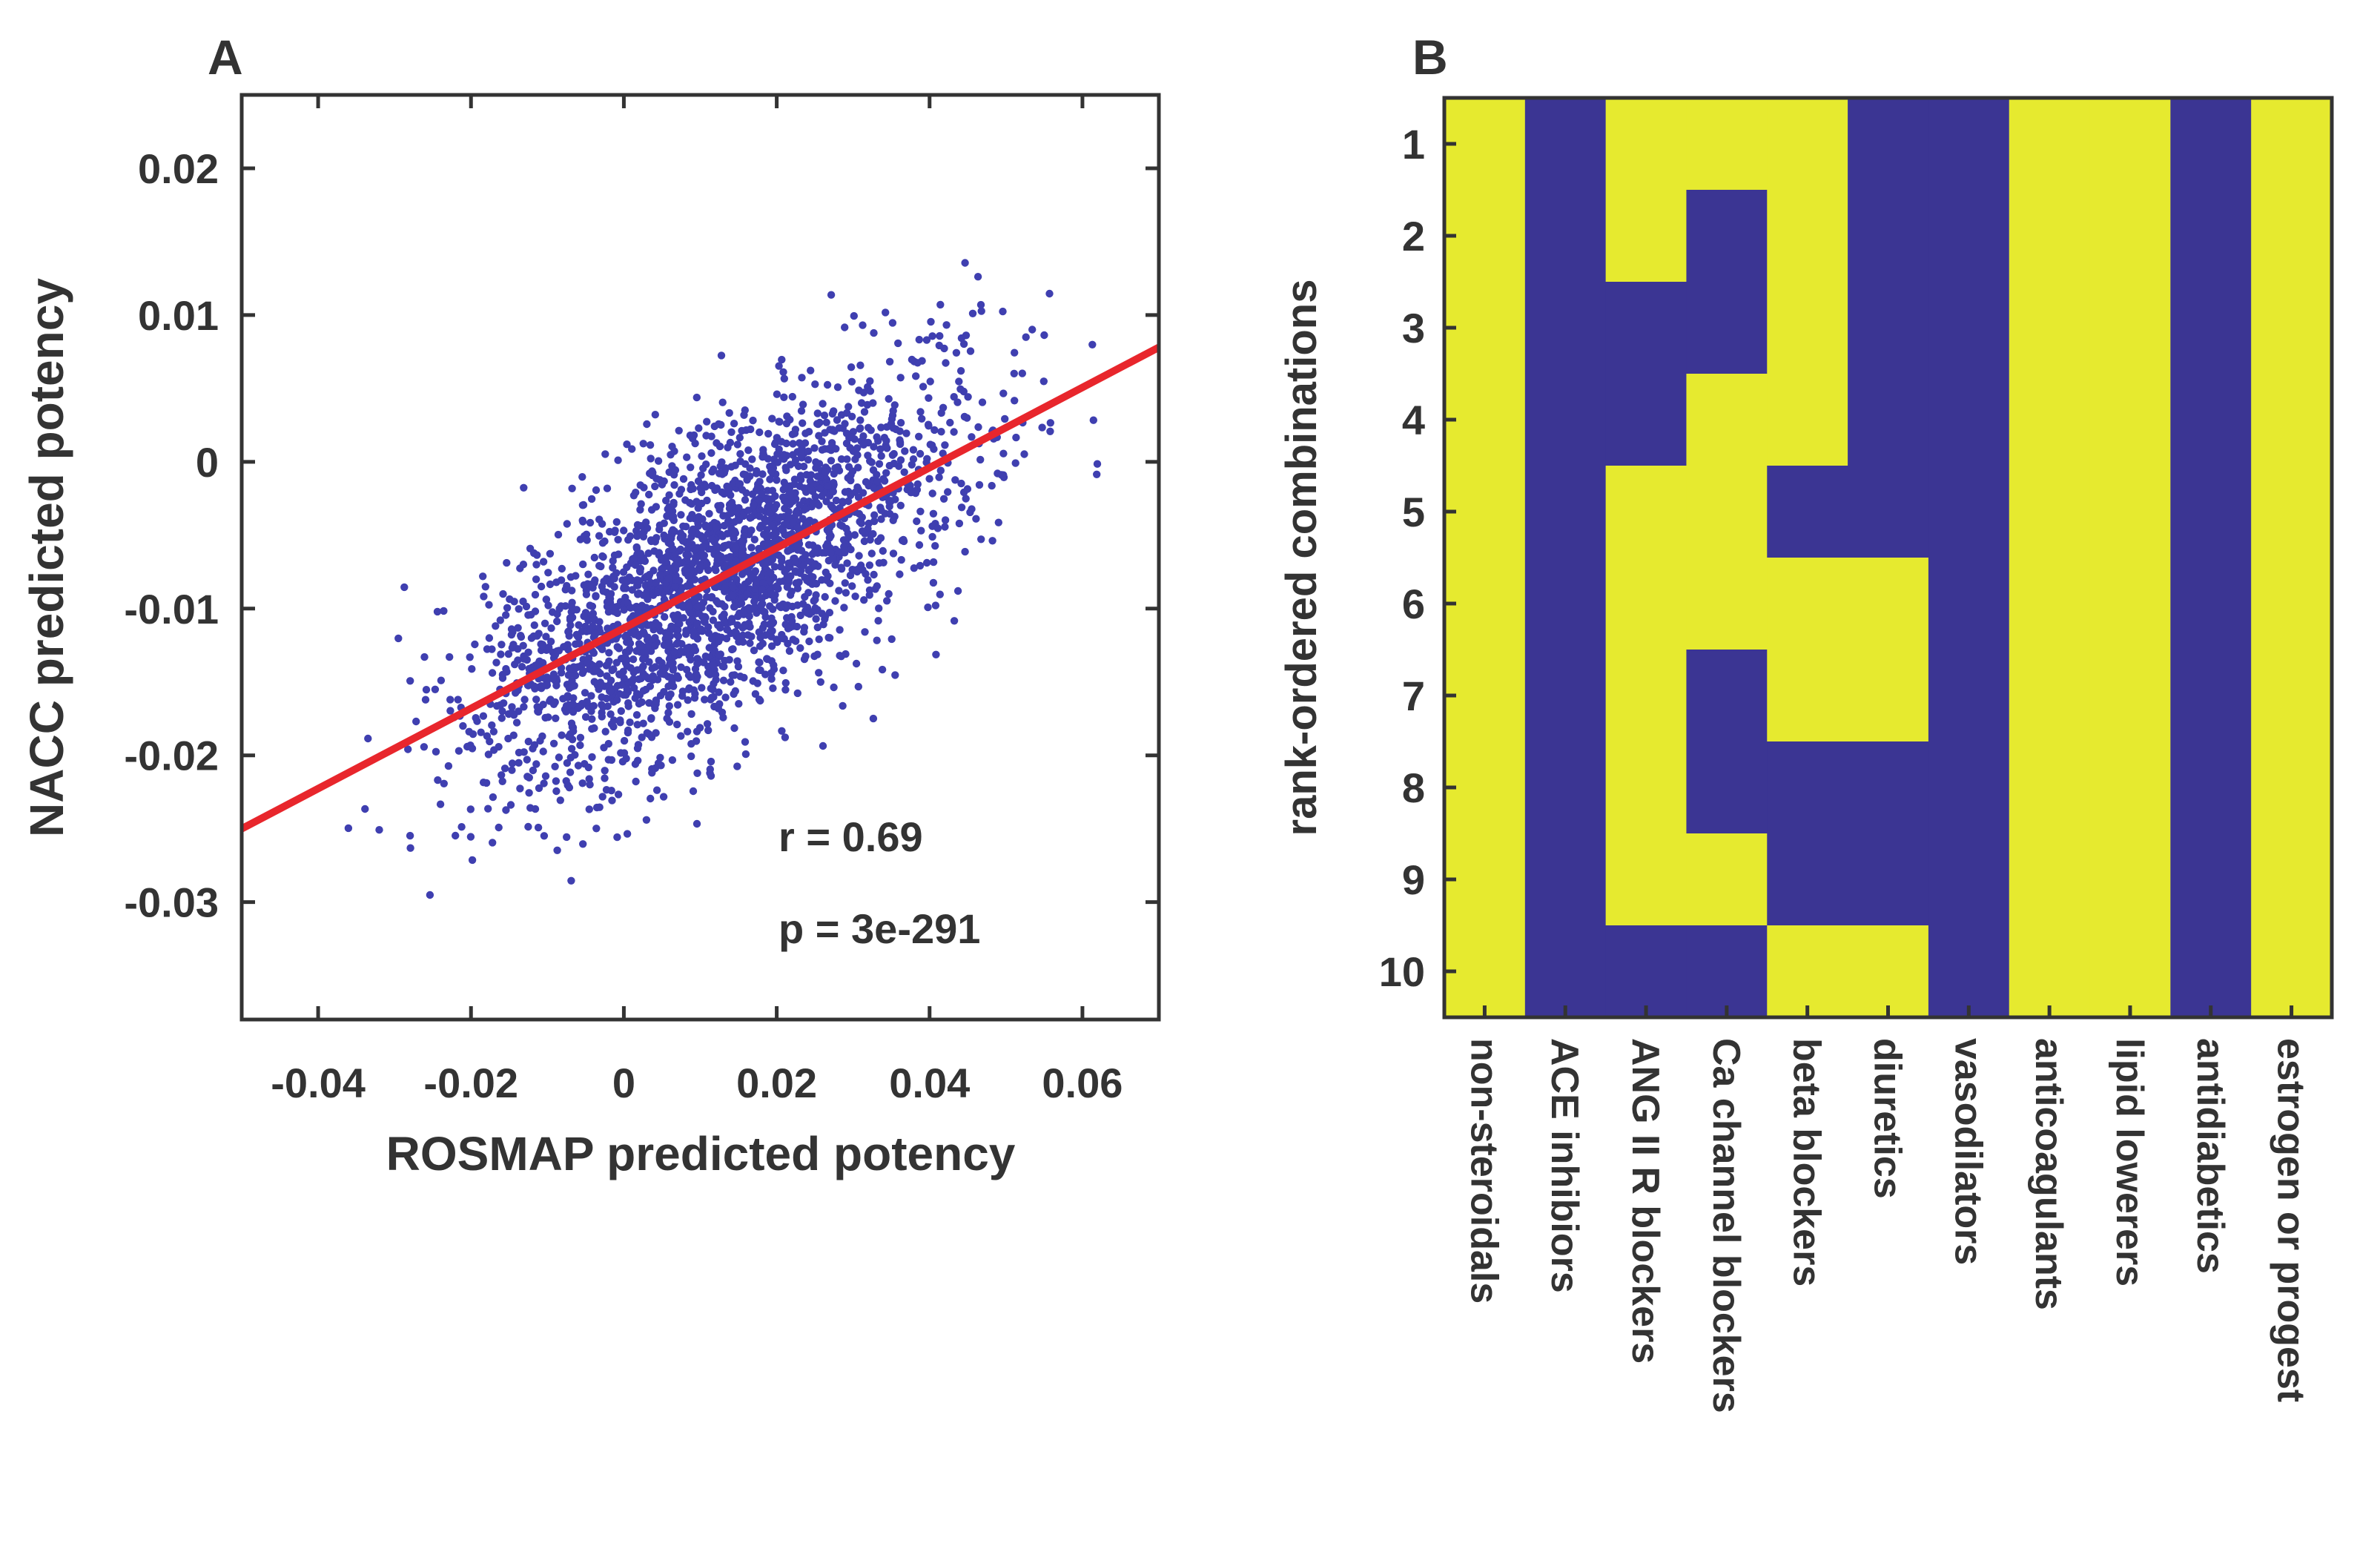 The width and height of the screenshot is (2380, 1566). Describe the element at coordinates (2048, 1174) in the screenshot. I see `column-label: anticoagulants` at that location.